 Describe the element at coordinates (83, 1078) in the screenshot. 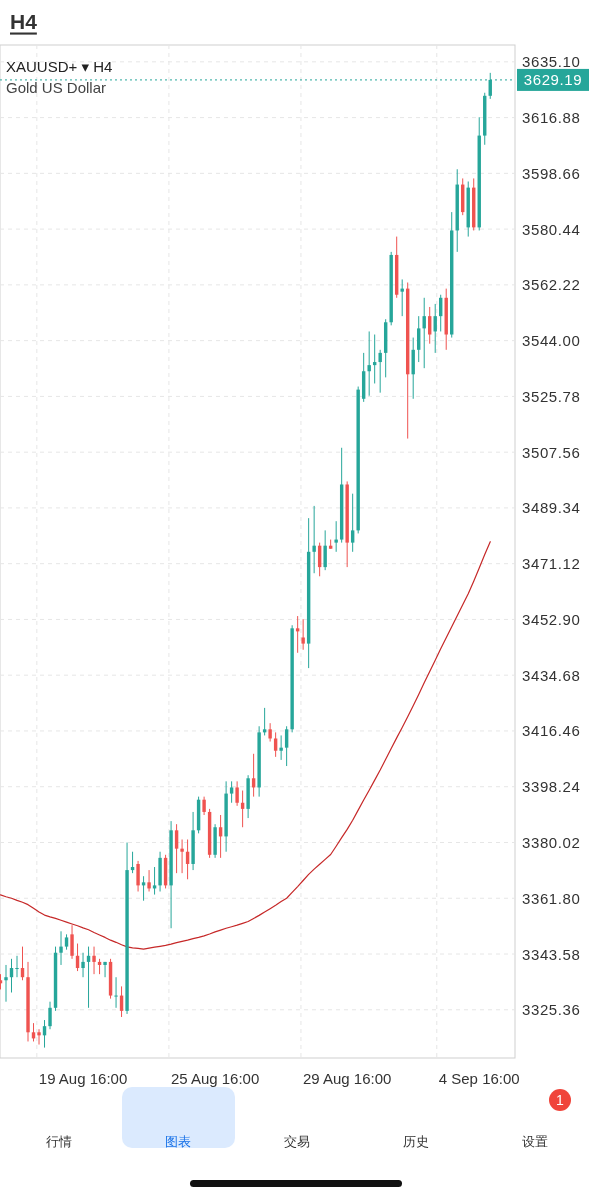

I see `x-tick-label: 19 Aug 16:00` at that location.